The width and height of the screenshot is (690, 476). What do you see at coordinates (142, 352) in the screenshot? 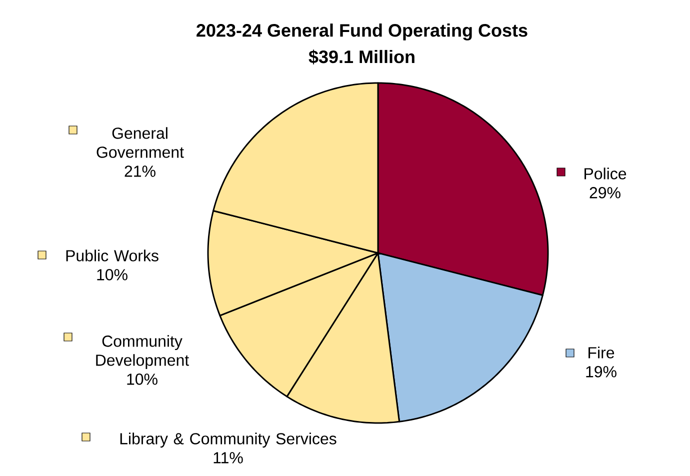
I see `legend-label: Community Development` at bounding box center [142, 352].